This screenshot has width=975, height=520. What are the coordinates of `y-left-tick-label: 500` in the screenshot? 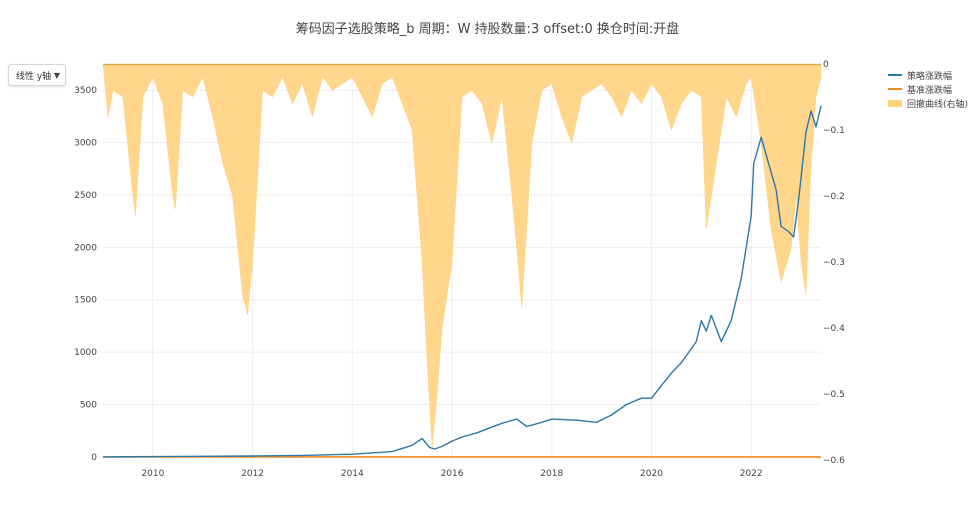 It's located at (88, 405).